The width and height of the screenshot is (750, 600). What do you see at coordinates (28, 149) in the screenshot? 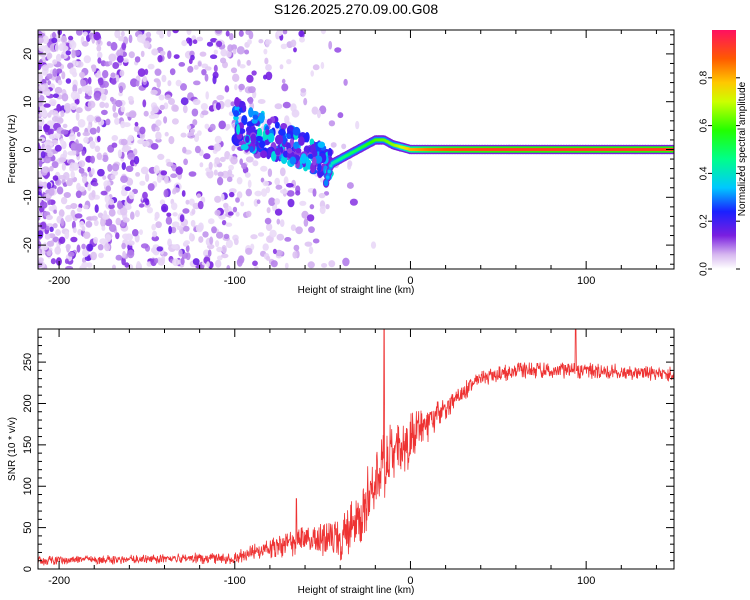
I see `spectrogram-ytick-label: 0` at bounding box center [28, 149].